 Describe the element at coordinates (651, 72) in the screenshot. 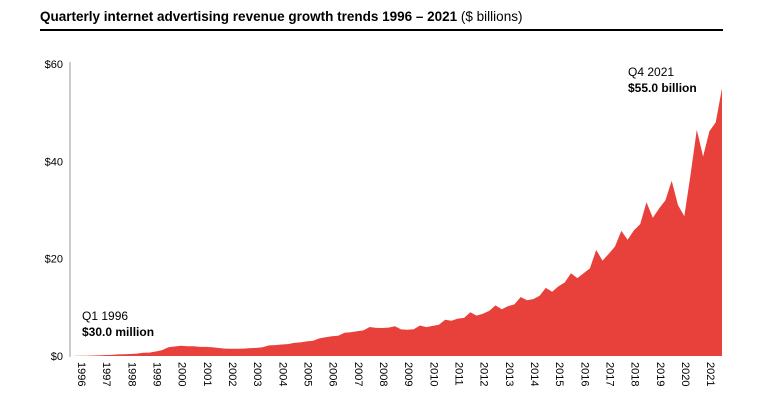

I see `end-annotation-label: Q4 2021` at that location.